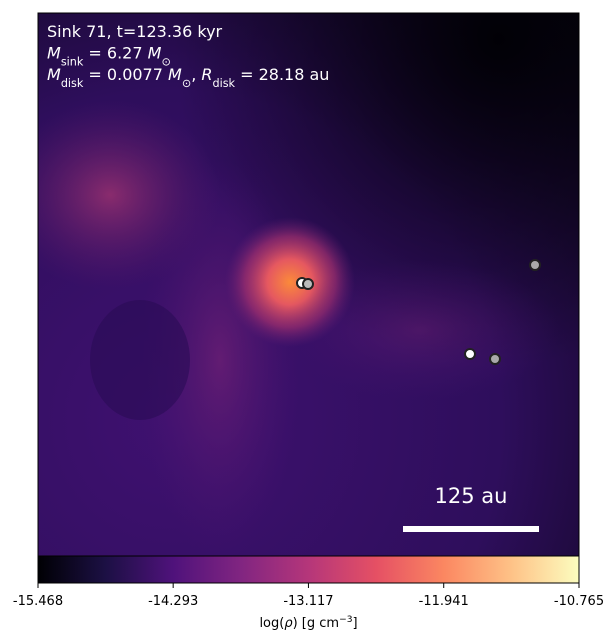 The image size is (615, 644). Describe the element at coordinates (444, 601) in the screenshot. I see `colorbar-tick-label: -11.941` at that location.